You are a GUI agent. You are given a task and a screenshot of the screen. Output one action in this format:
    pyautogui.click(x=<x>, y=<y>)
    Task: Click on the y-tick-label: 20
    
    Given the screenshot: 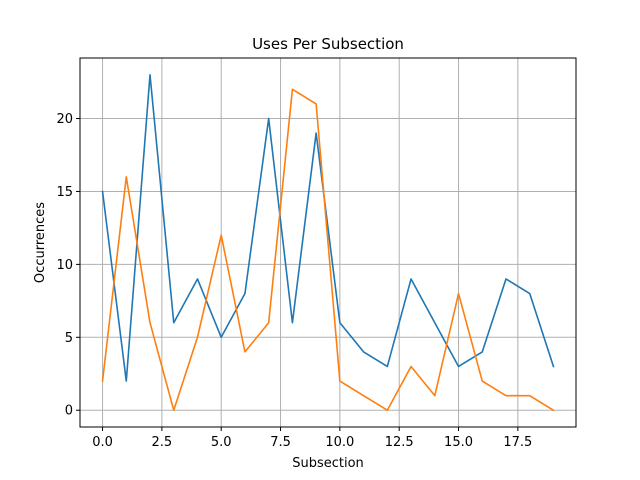 What is the action you would take?
    pyautogui.click(x=64, y=119)
    